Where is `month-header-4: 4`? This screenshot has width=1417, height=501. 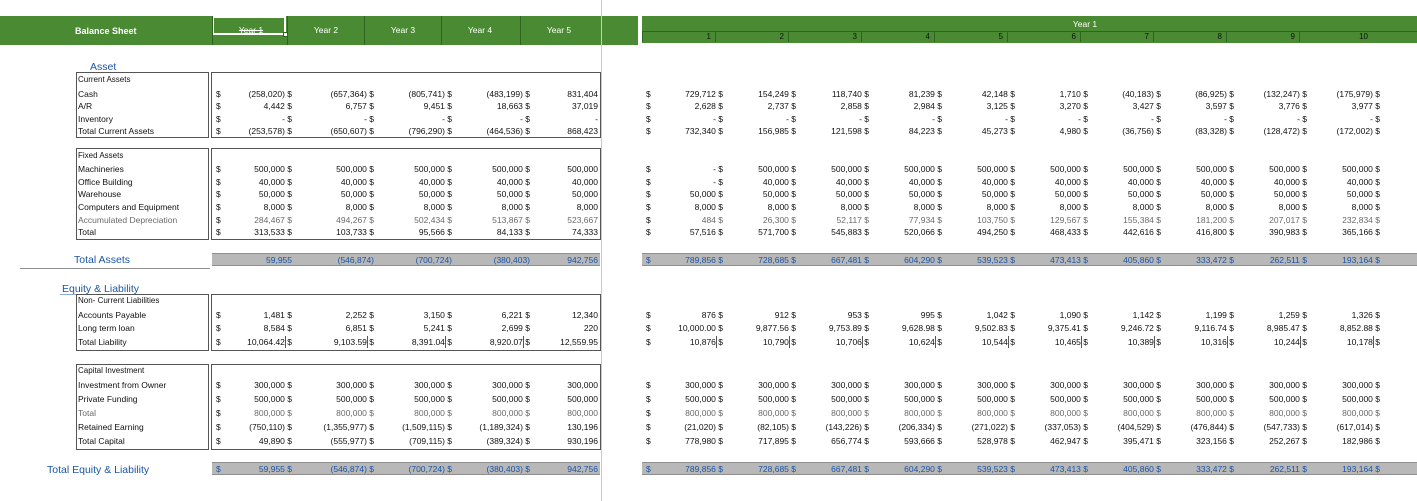 month-header-4: 4 is located at coordinates (895, 36).